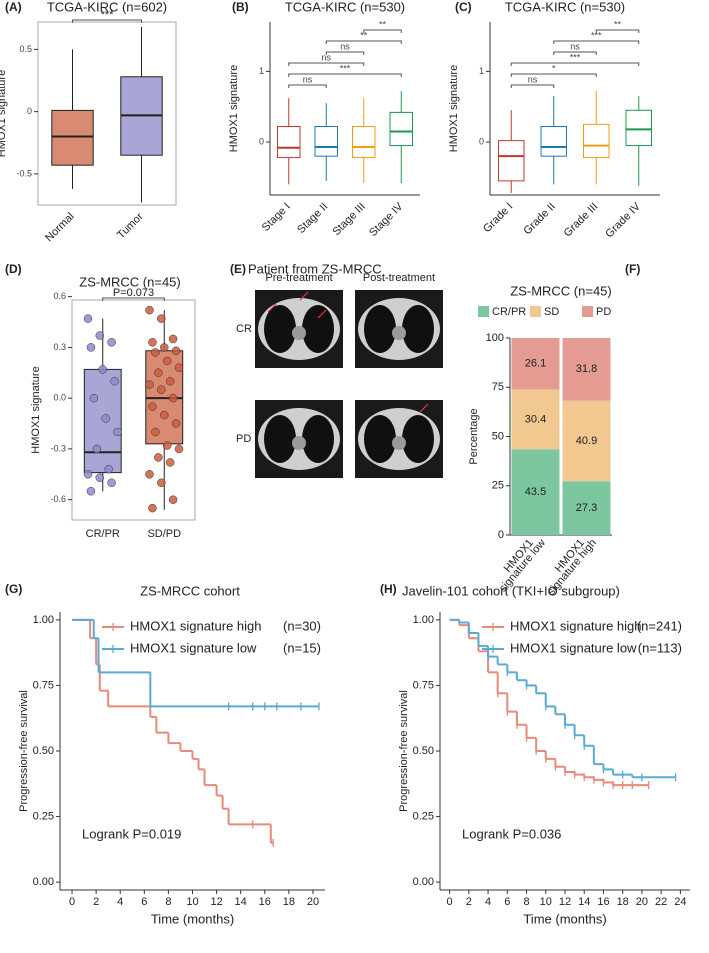 The image size is (709, 953). Describe the element at coordinates (72, 902) in the screenshot. I see `x-tick-label: 0` at that location.